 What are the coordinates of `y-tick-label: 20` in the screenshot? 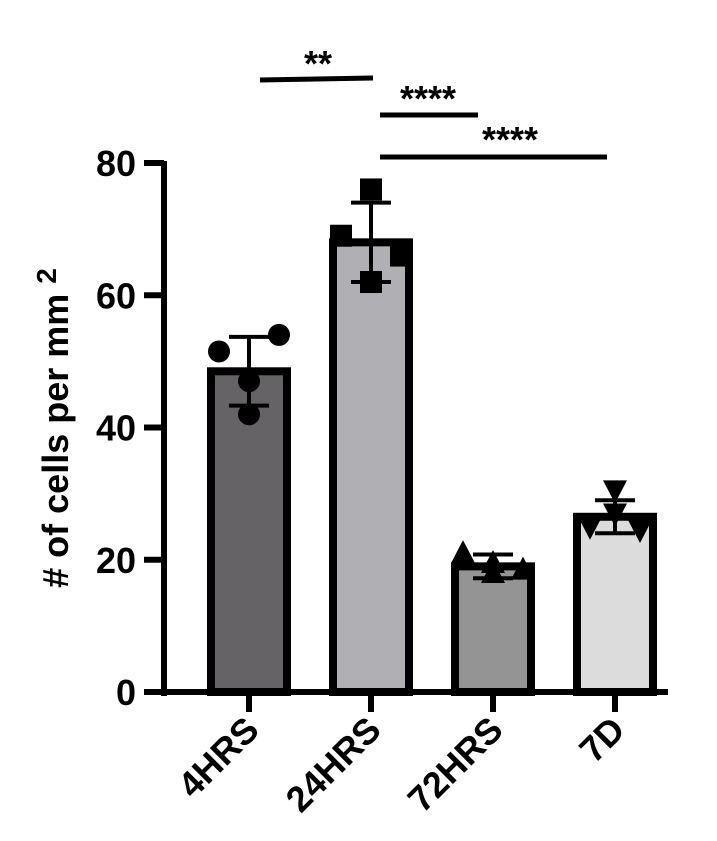 It's located at (116, 560).